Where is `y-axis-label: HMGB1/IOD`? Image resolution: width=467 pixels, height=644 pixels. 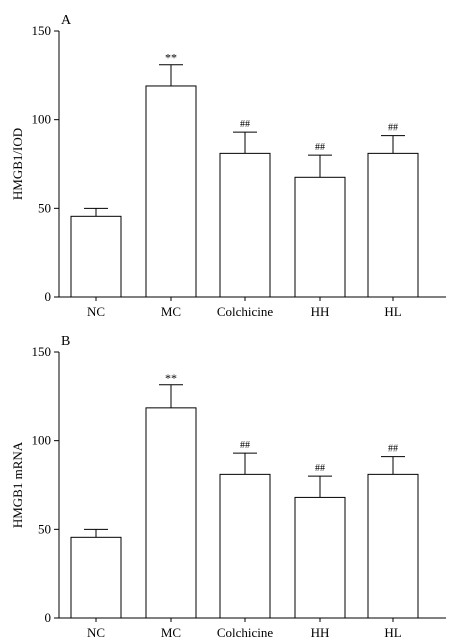 y-axis-label: HMGB1/IOD is located at coordinates (17, 164).